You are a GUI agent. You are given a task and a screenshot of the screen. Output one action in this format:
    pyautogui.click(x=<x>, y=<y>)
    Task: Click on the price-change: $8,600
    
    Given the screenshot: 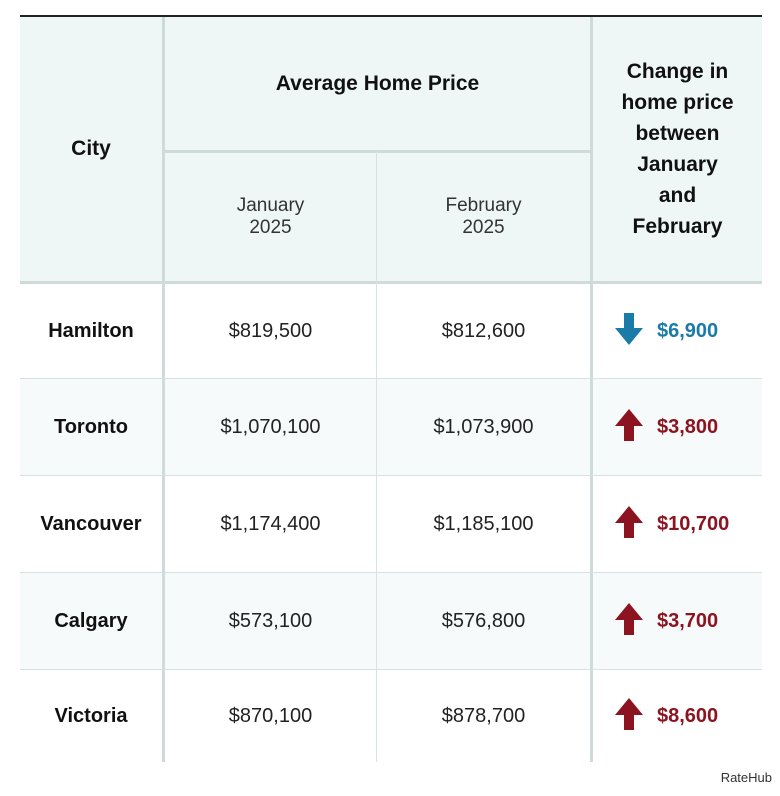 What is the action you would take?
    pyautogui.click(x=676, y=715)
    